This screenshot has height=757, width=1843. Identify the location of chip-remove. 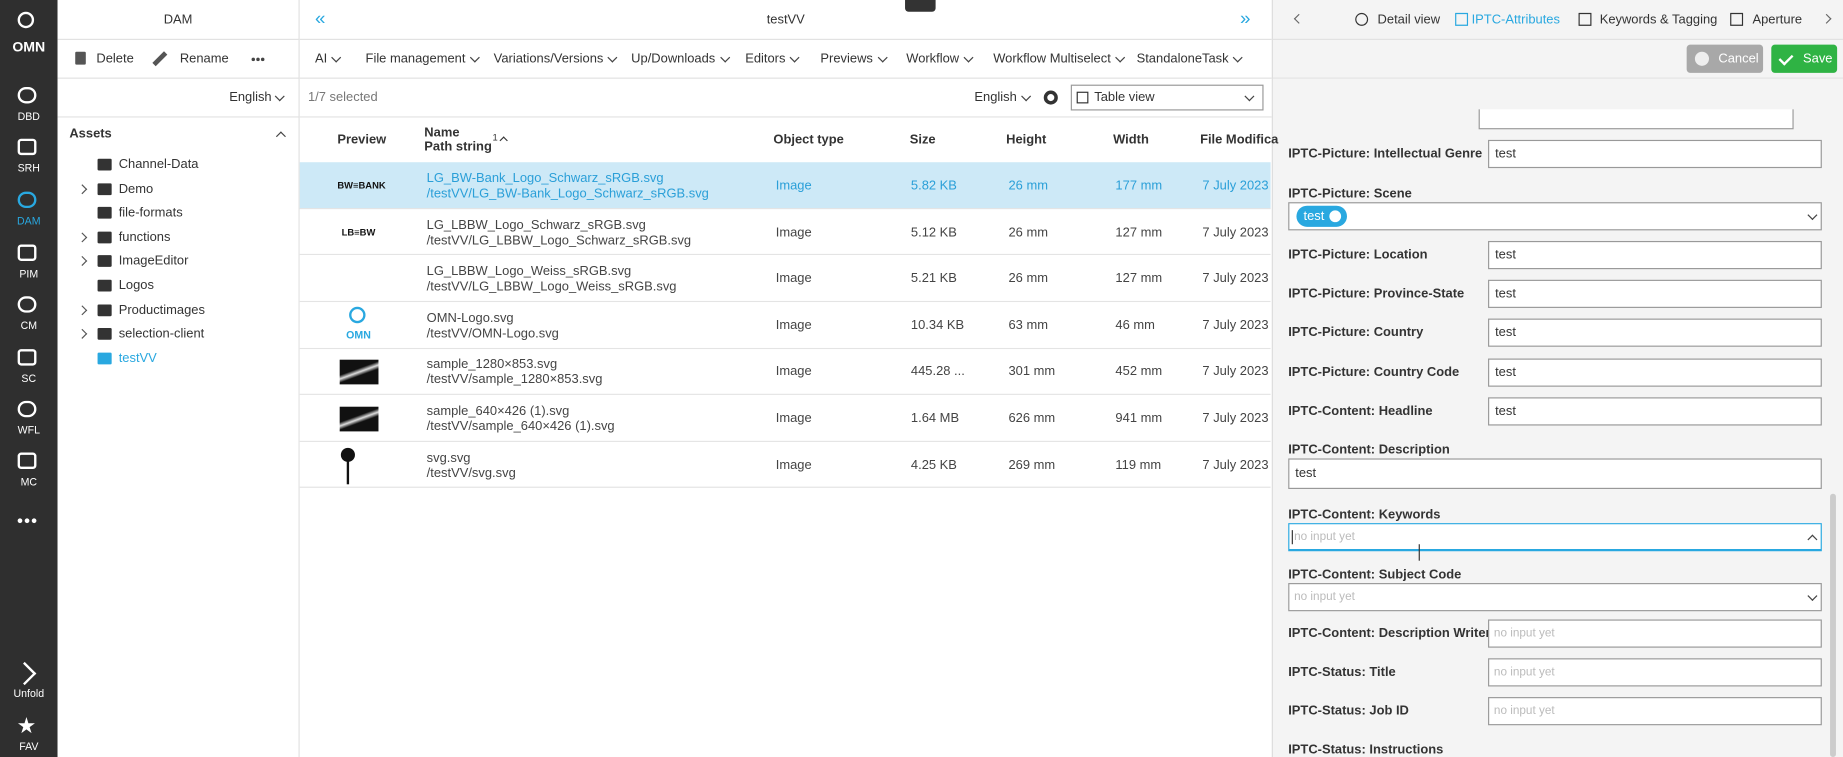
(1335, 216).